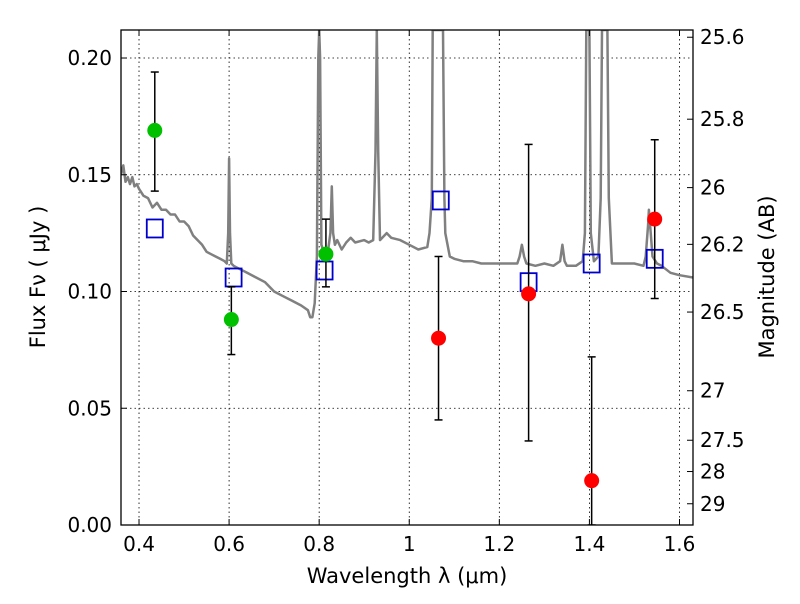 The image size is (800, 604). What do you see at coordinates (89, 292) in the screenshot?
I see `y-tick-label: 0.10` at bounding box center [89, 292].